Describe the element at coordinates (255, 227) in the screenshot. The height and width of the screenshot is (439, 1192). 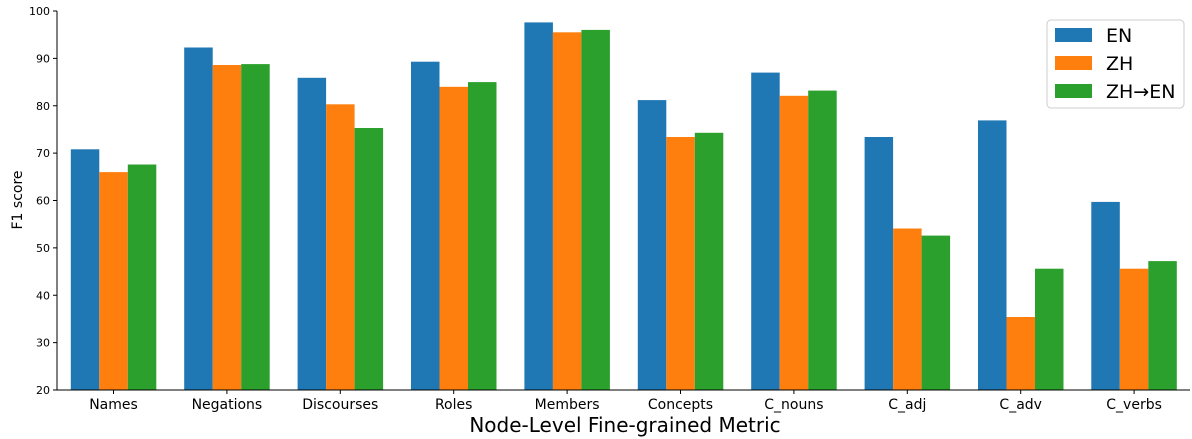
I see `bar-zh-en-negations` at that location.